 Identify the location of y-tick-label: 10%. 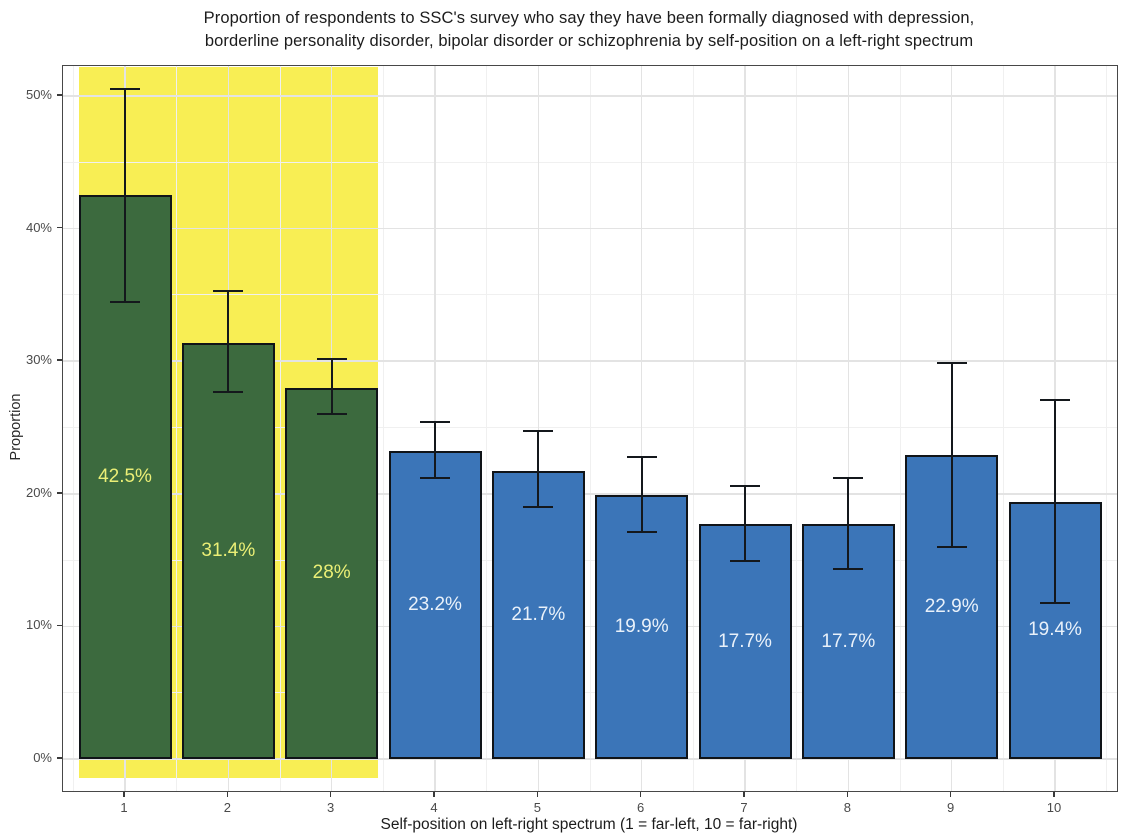
(38, 625).